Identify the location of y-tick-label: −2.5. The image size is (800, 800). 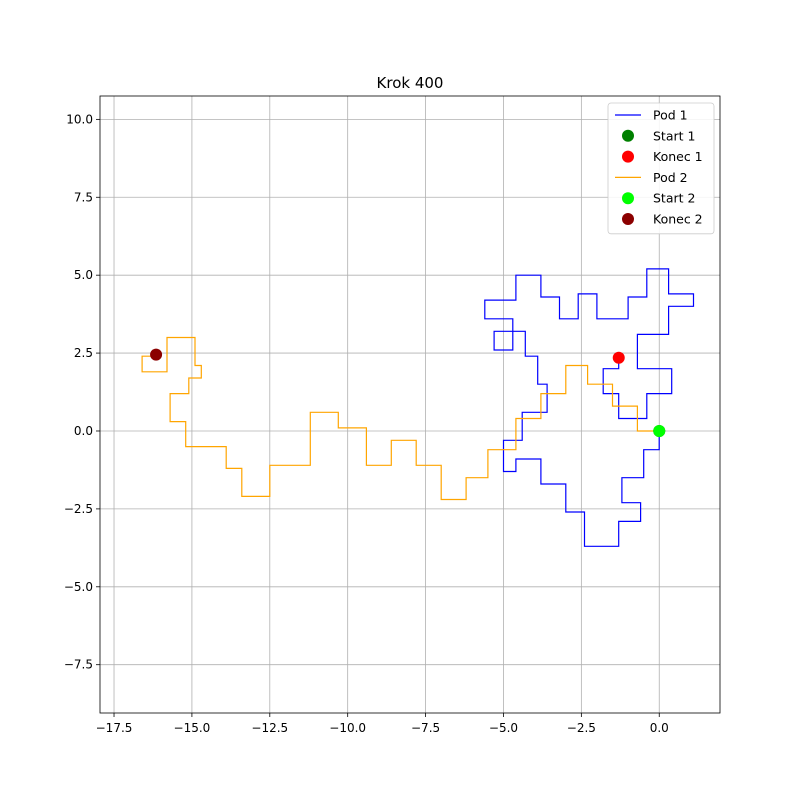
(78, 509).